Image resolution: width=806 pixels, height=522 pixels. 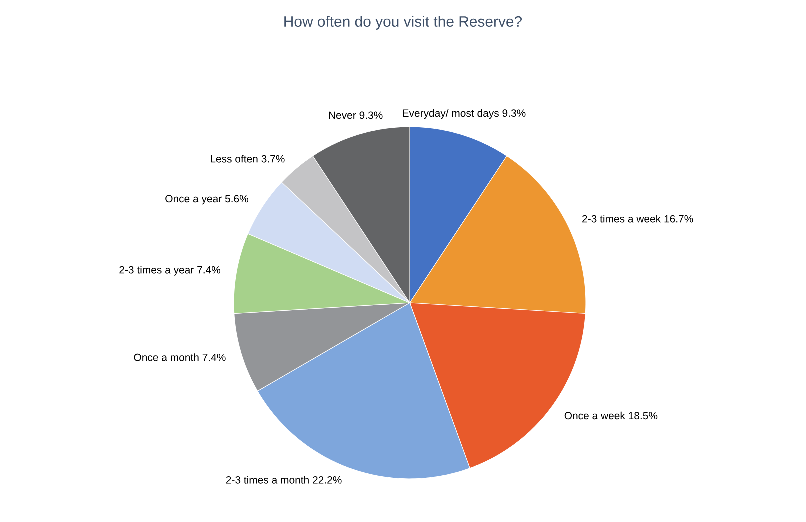 What do you see at coordinates (327, 480) in the screenshot?
I see `data-label: 22.2%` at bounding box center [327, 480].